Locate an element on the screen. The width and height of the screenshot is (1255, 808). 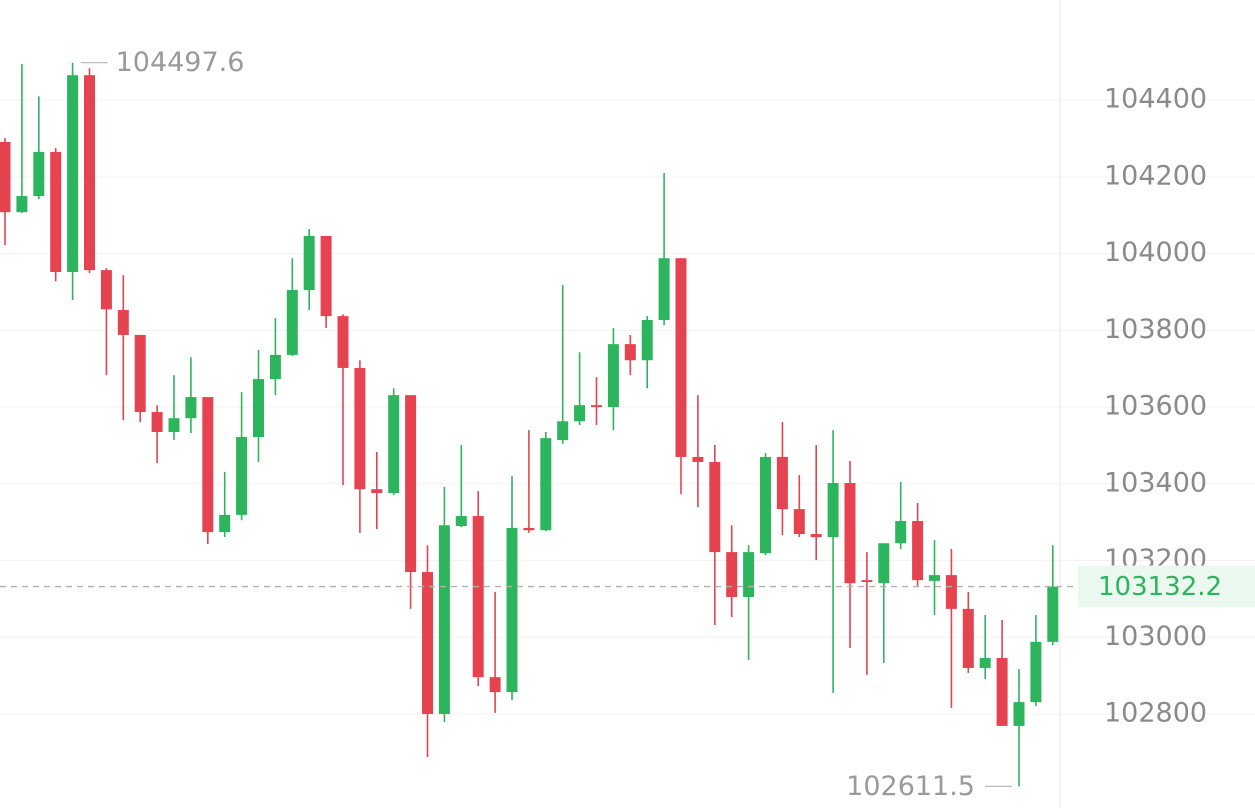
last-price-tag is located at coordinates (1166, 586).